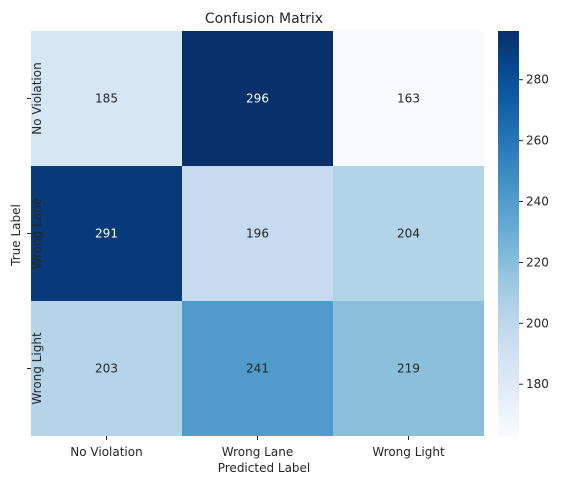  I want to click on y-tick-label: Wrong Lane, so click(37, 233).